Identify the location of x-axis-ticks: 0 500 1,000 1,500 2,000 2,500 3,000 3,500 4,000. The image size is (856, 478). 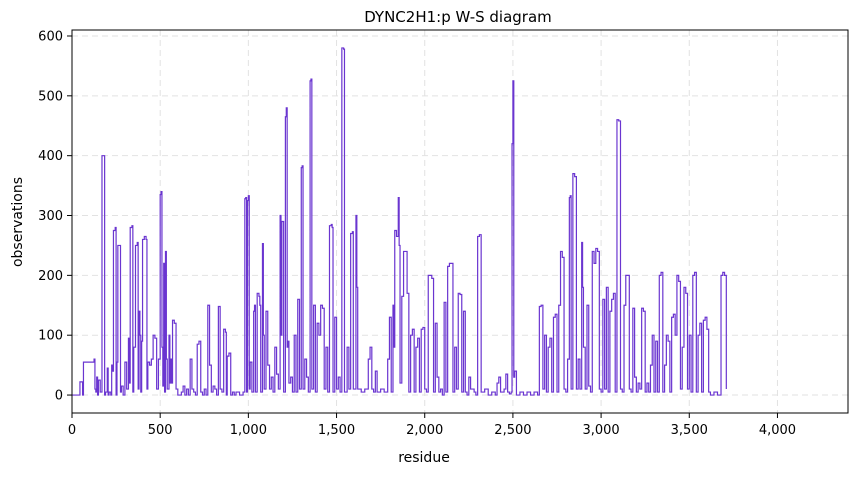
(432, 425).